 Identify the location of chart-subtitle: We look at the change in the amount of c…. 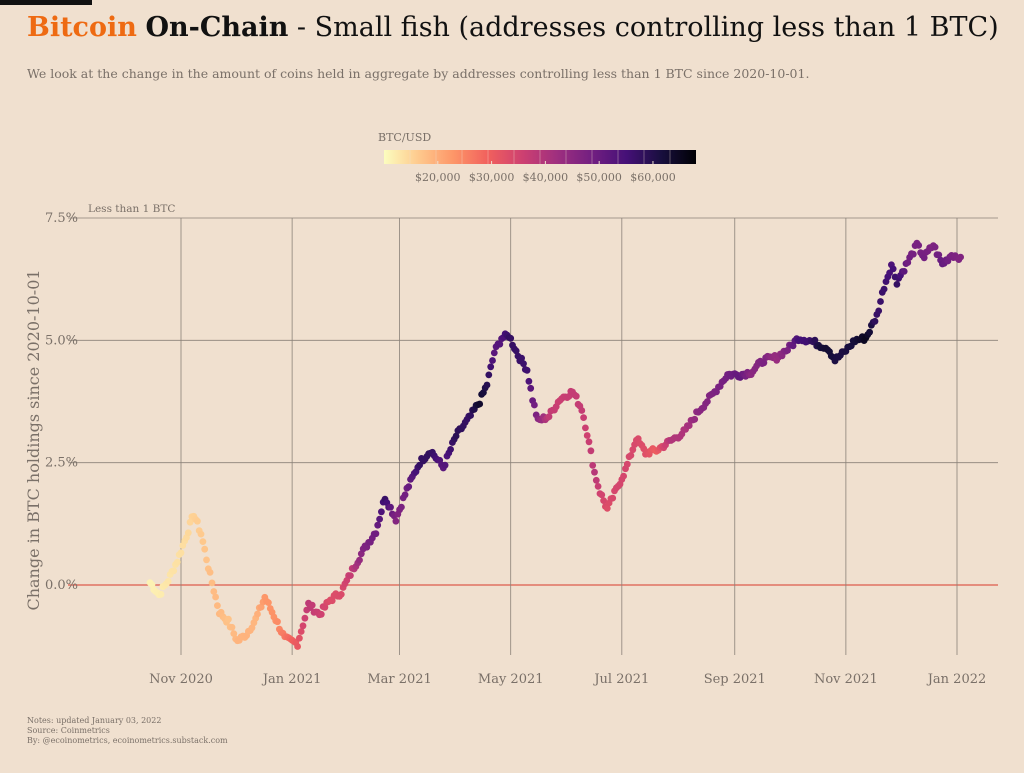
(418, 73).